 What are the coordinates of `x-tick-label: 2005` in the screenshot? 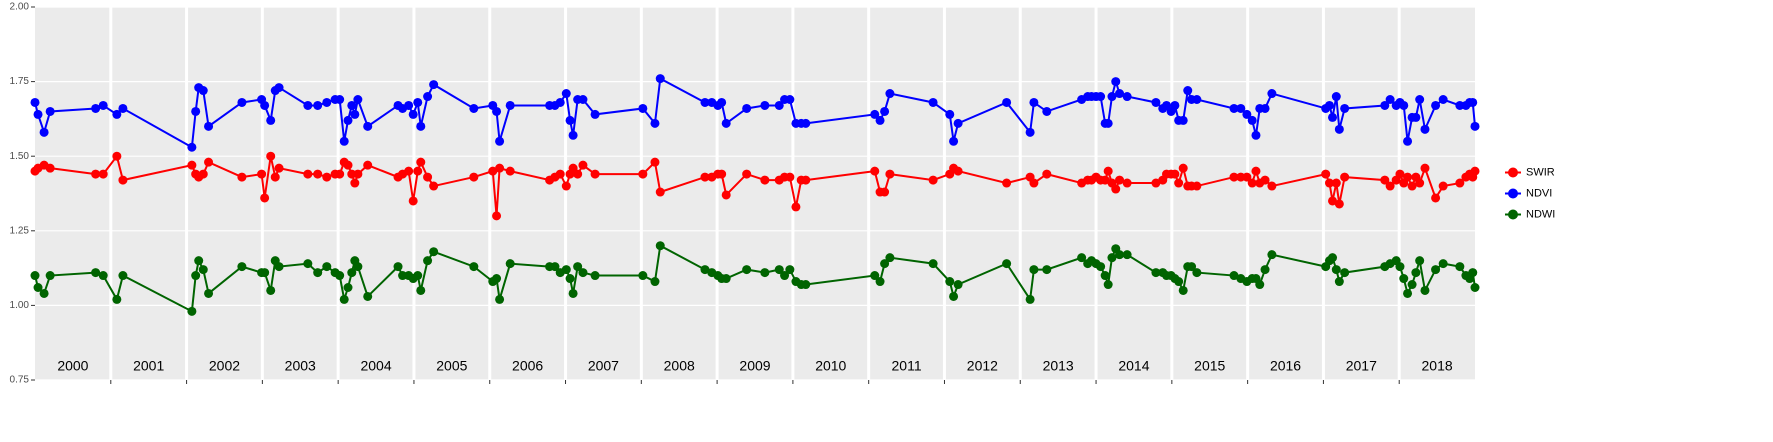 It's located at (451, 366).